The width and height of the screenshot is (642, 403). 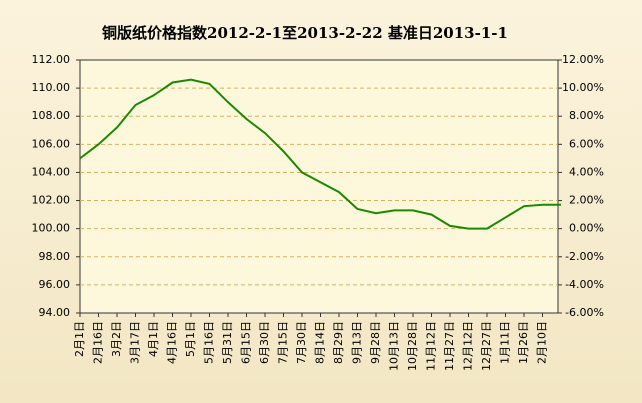 What do you see at coordinates (264, 342) in the screenshot?
I see `x-tick-label: 6月30日` at bounding box center [264, 342].